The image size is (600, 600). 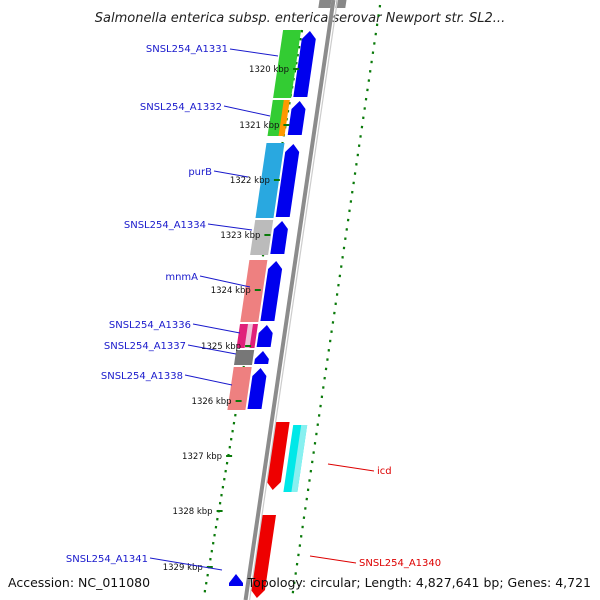 What do you see at coordinates (271, 291) in the screenshot?
I see `cds-arrow-mnmA` at bounding box center [271, 291].